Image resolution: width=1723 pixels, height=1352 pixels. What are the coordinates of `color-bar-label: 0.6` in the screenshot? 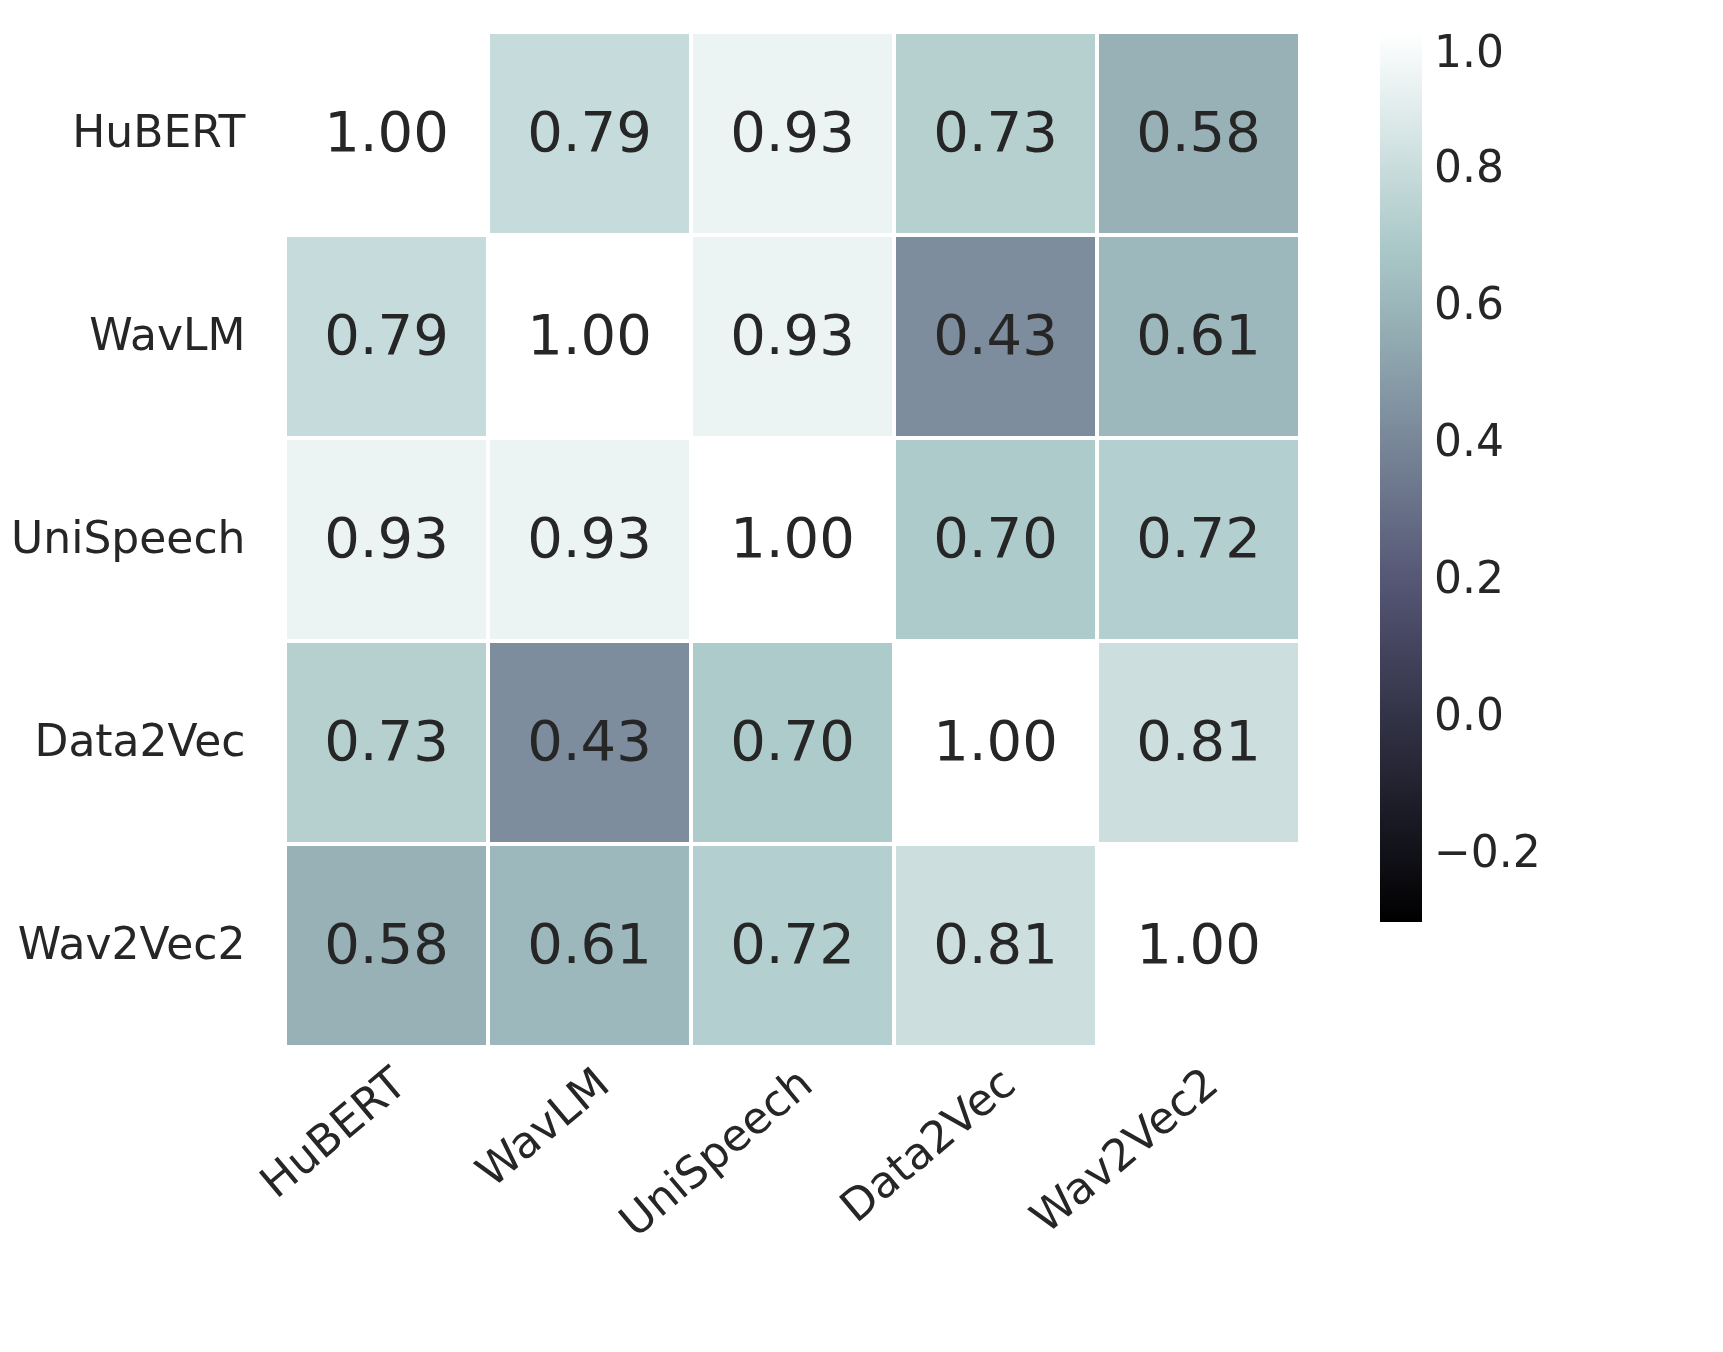 It's located at (1469, 303).